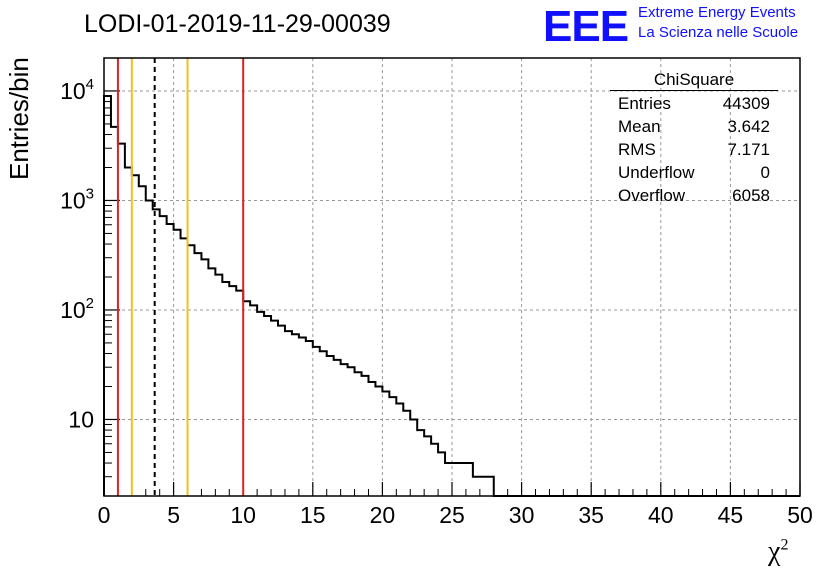 The height and width of the screenshot is (572, 836). Describe the element at coordinates (694, 149) in the screenshot. I see `stats-row-rms: RMS 7.171` at that location.